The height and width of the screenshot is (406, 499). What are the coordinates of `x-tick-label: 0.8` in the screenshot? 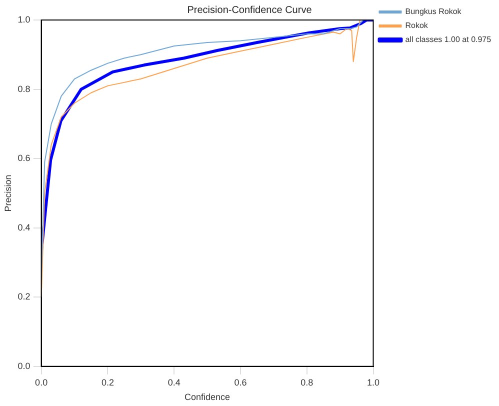 It's located at (307, 382).